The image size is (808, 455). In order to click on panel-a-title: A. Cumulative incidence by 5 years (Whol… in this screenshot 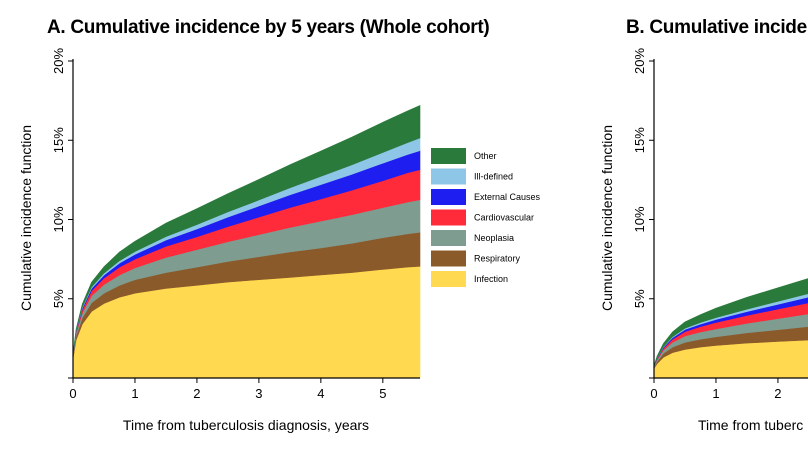, I will do `click(268, 27)`.